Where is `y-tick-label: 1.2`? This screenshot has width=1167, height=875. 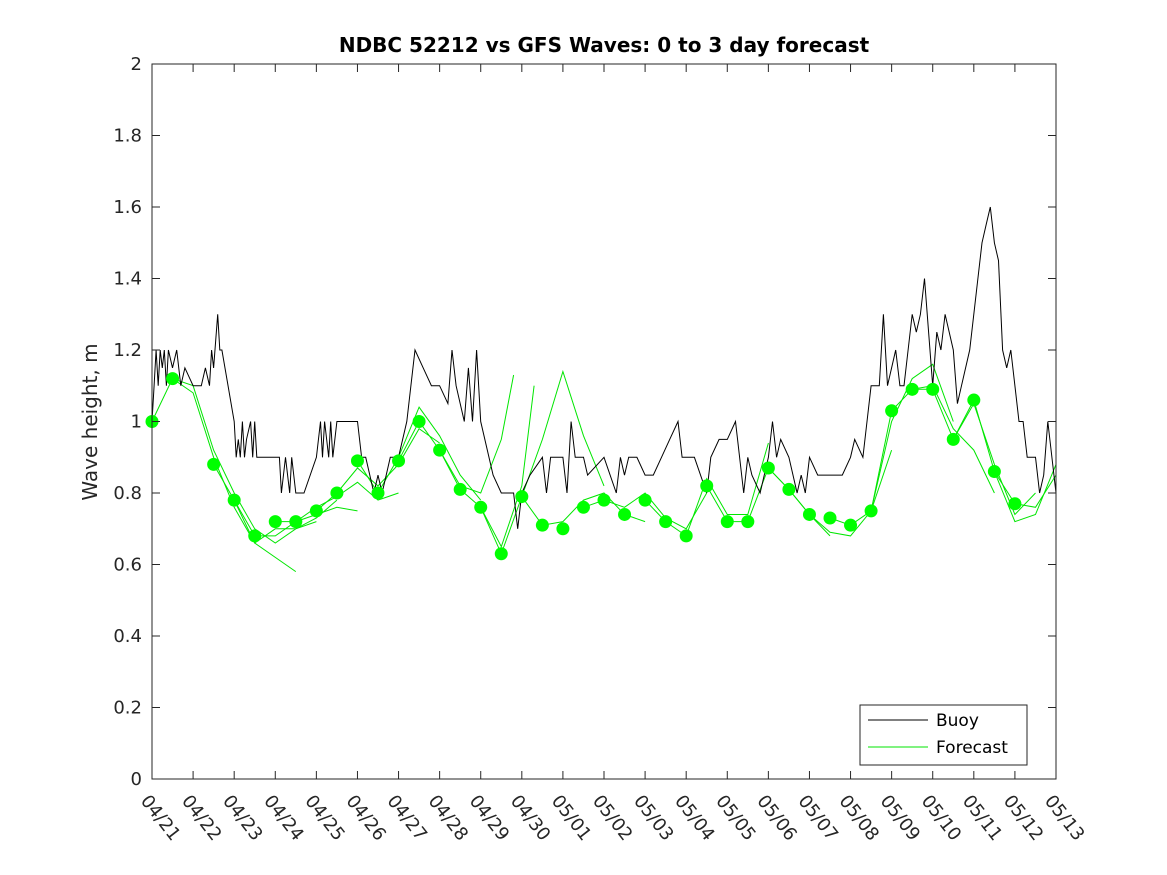 y-tick-label: 1.2 is located at coordinates (127, 350).